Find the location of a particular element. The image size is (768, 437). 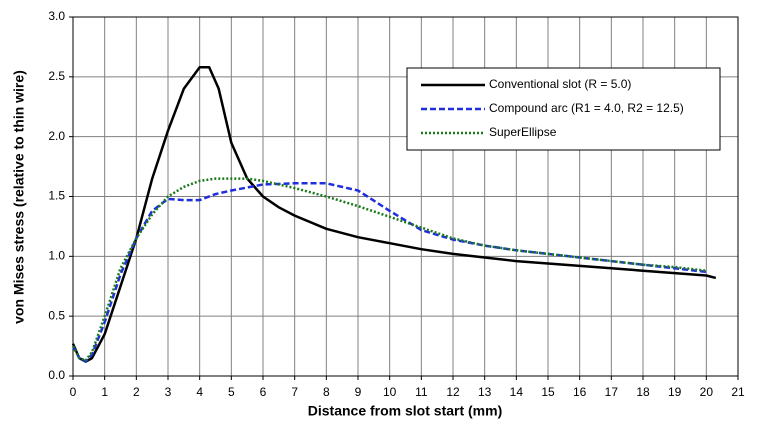

x-tick-label: 2 is located at coordinates (136, 392).